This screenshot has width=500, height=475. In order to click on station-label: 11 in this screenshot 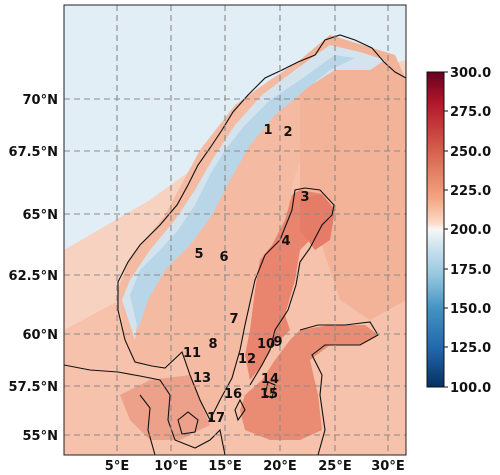, I will do `click(192, 353)`.